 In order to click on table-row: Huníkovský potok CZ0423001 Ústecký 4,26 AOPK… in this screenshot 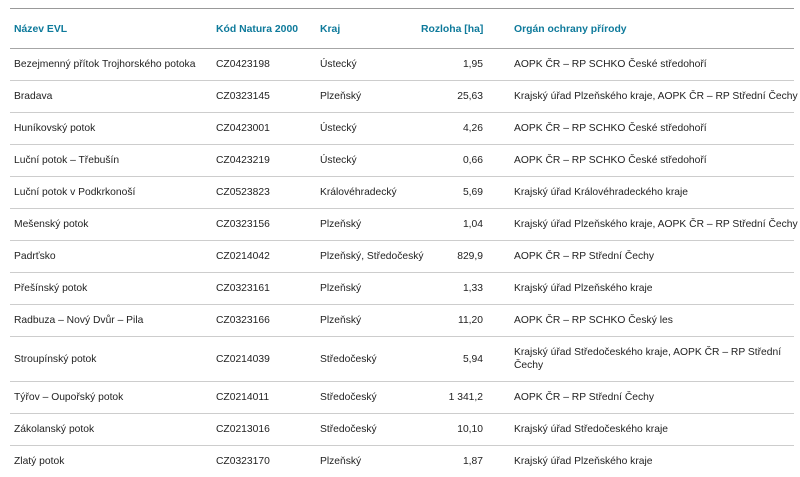, I will do `click(402, 128)`.